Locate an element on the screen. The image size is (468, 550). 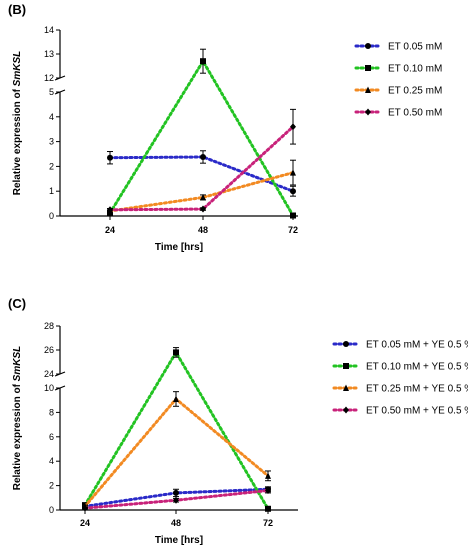
y-tick-label: 28 is located at coordinates (49, 326).